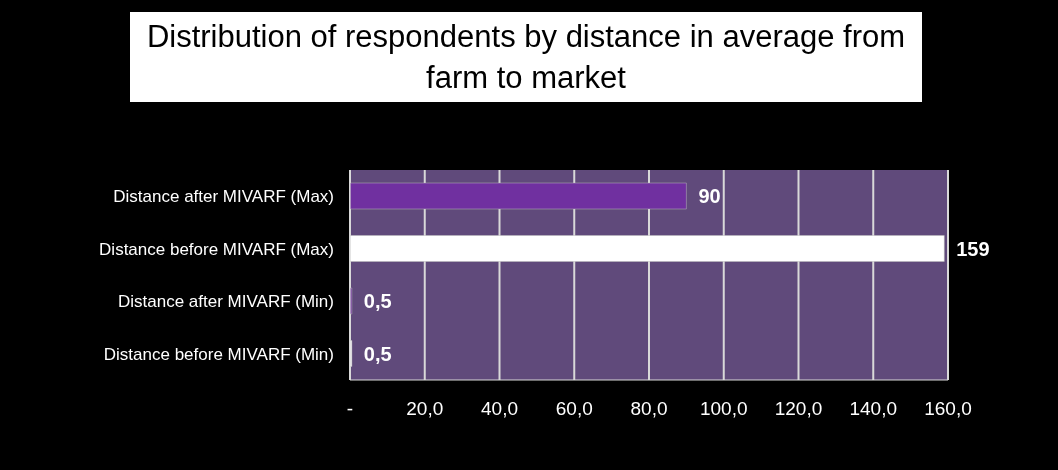  Describe the element at coordinates (216, 249) in the screenshot. I see `y-tick-label: Distance before MIVARF (Max)` at that location.